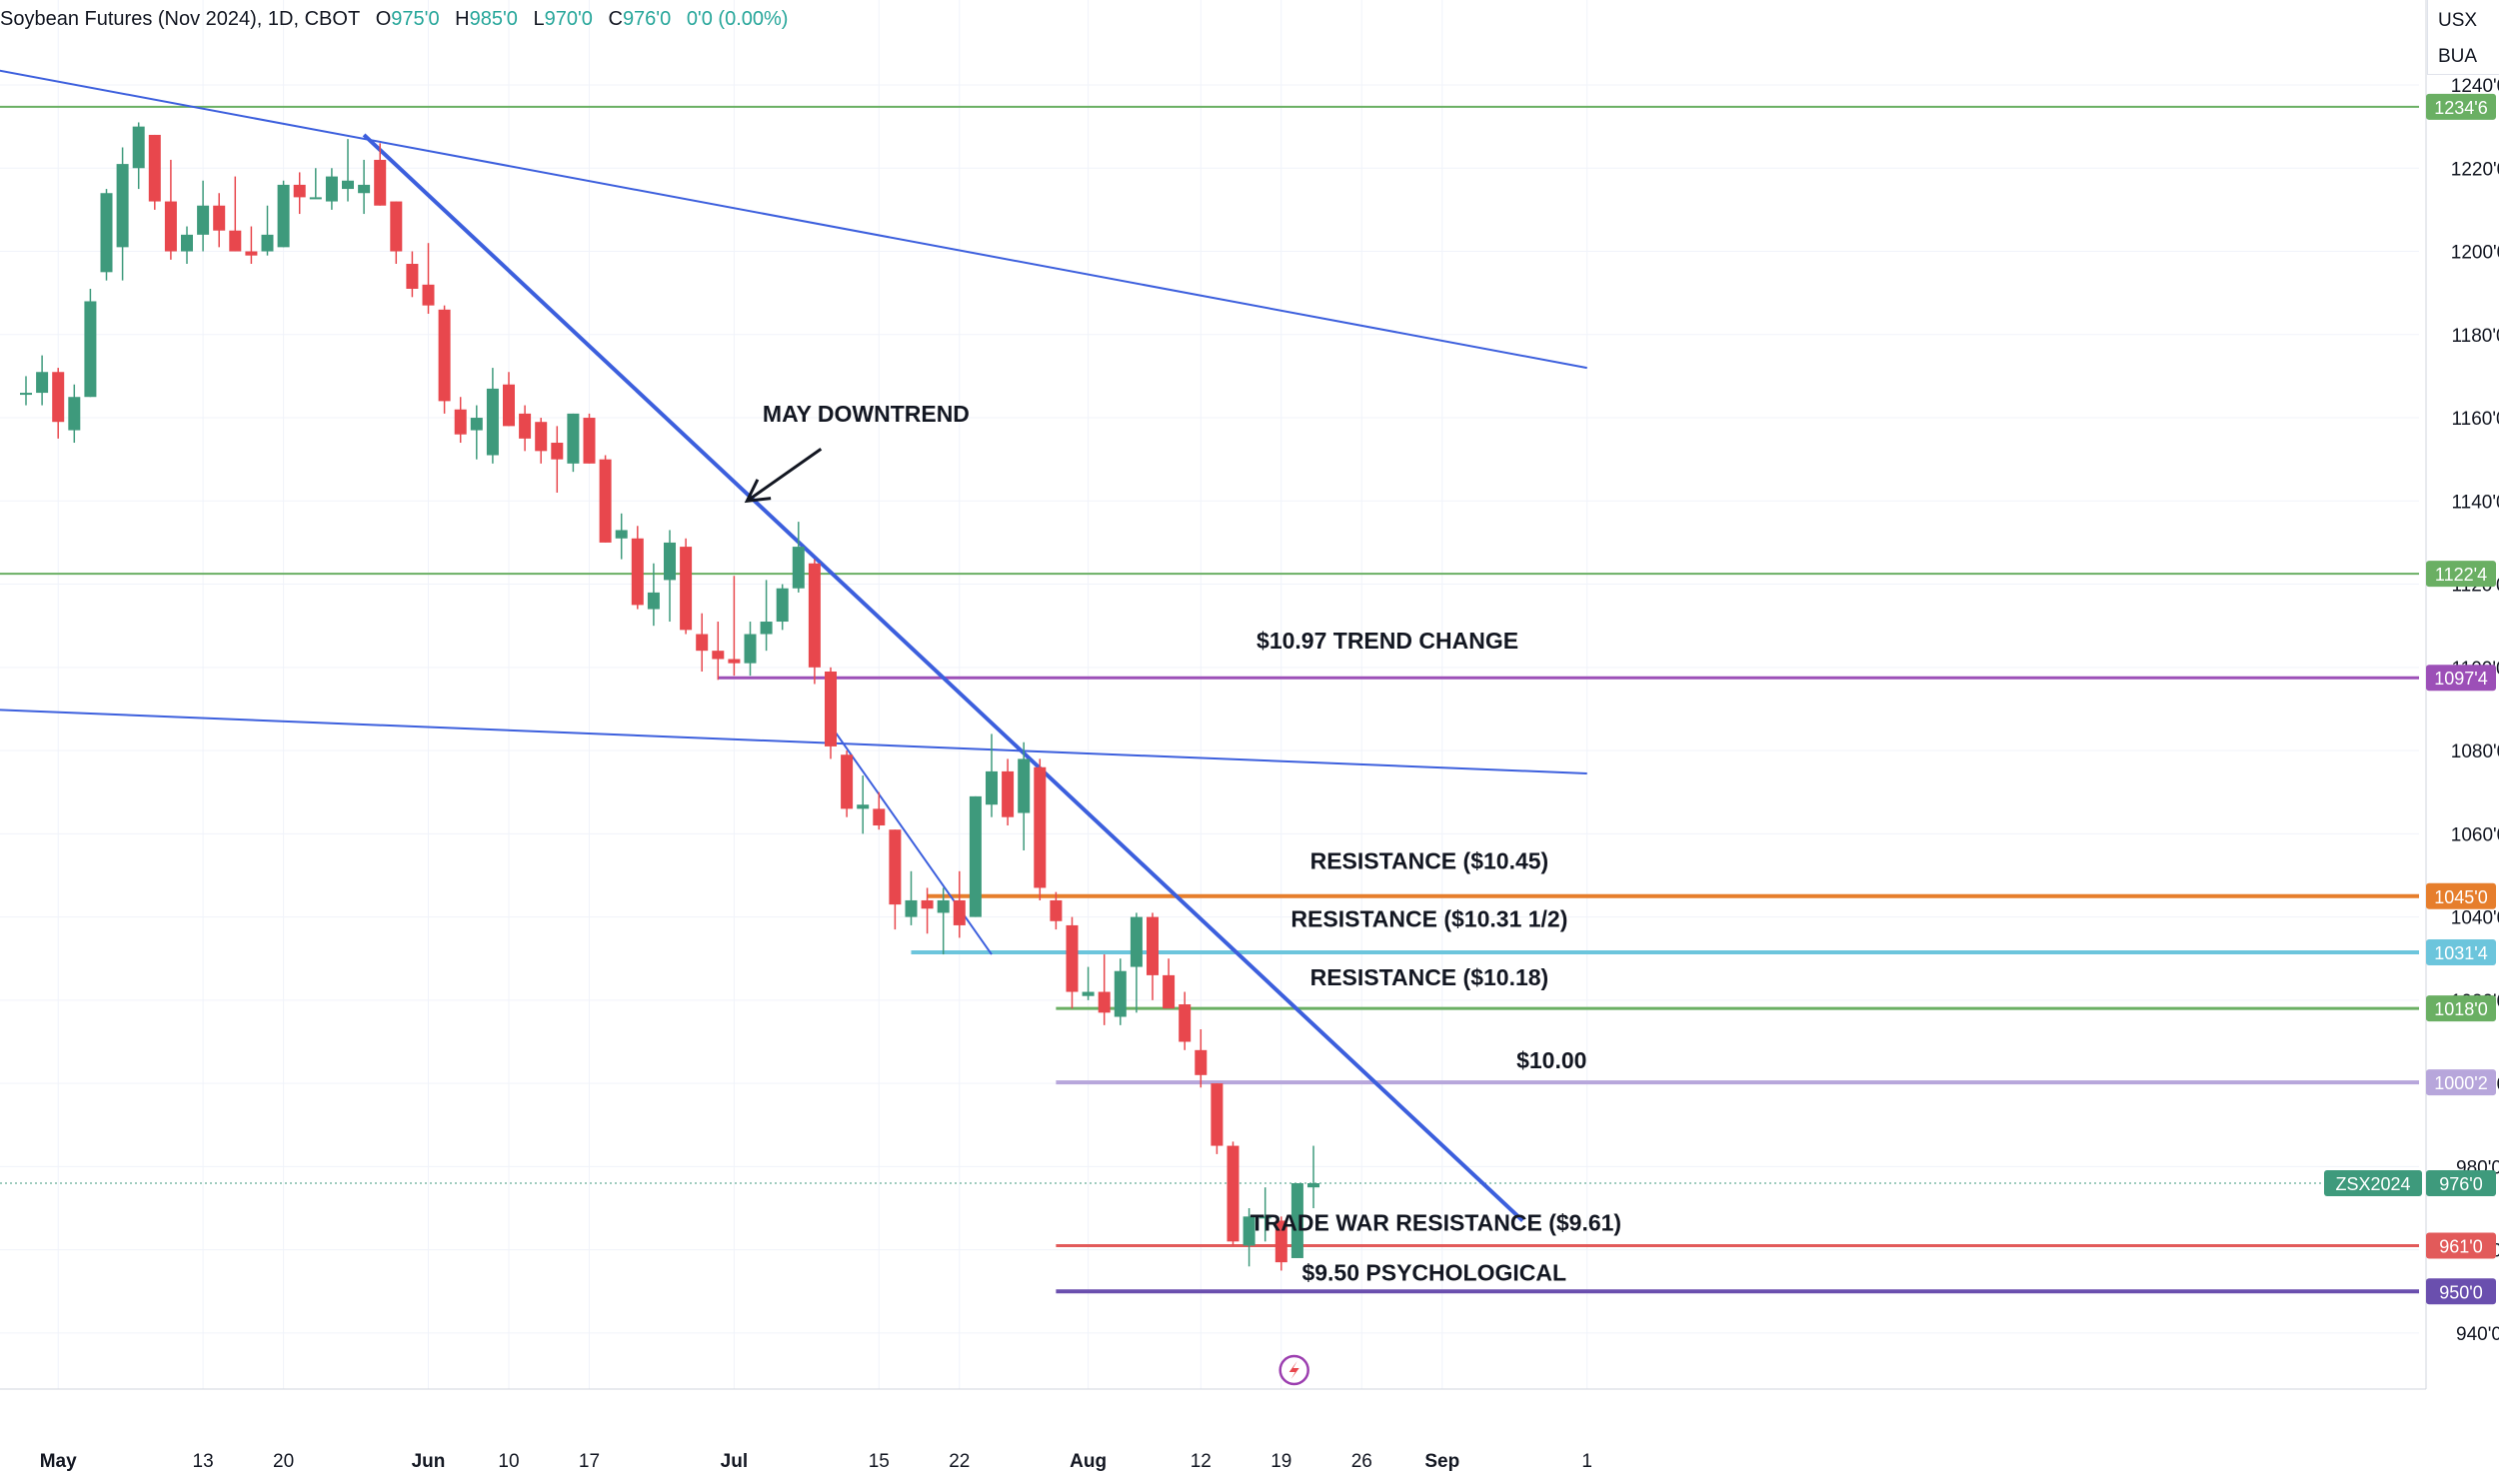  Describe the element at coordinates (1433, 1273) in the screenshot. I see `annotation-label: $9.50 PSYCHOLOGICAL` at that location.